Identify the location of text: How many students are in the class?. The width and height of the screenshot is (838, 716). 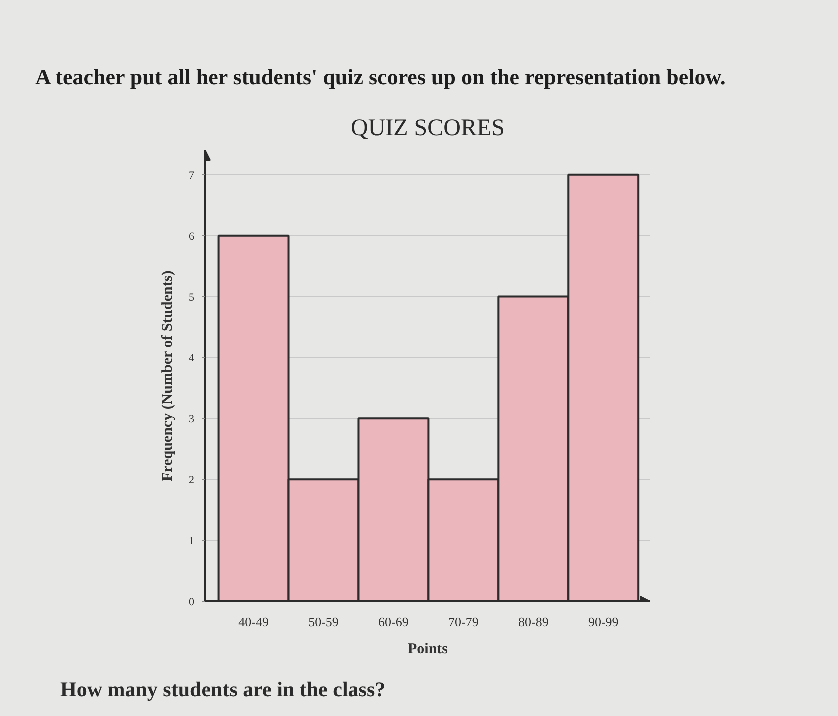
(223, 690).